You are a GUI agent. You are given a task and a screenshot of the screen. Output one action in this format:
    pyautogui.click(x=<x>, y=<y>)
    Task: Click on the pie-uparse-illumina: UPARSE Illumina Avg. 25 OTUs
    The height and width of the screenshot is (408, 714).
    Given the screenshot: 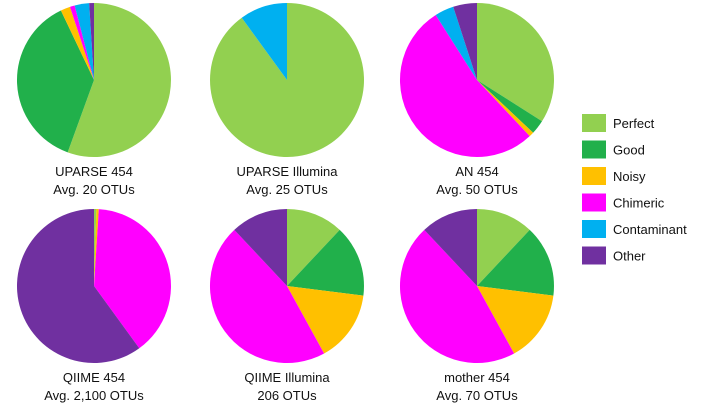 What is the action you would take?
    pyautogui.click(x=287, y=99)
    